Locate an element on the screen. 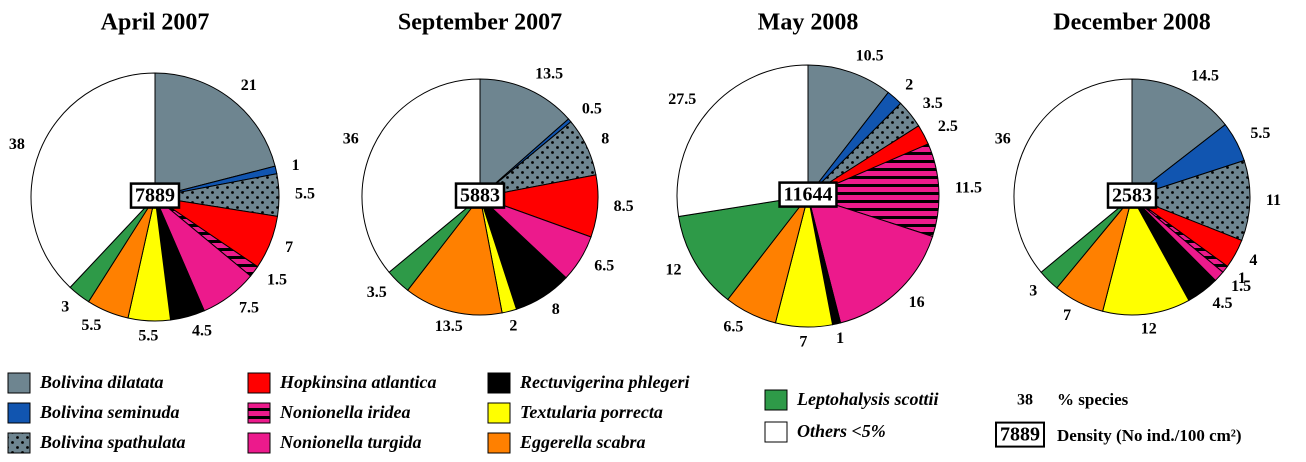 This screenshot has height=462, width=1306. density-label: 5883 is located at coordinates (480, 196).